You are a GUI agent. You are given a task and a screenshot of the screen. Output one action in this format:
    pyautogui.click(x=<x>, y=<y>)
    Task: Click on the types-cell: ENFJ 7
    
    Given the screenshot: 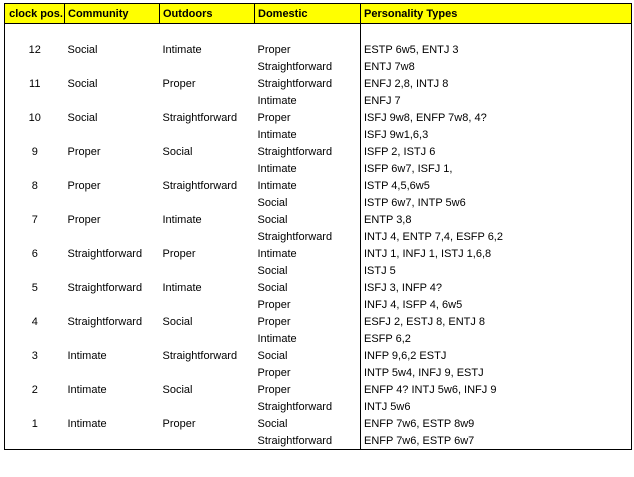 What is the action you would take?
    pyautogui.click(x=496, y=100)
    